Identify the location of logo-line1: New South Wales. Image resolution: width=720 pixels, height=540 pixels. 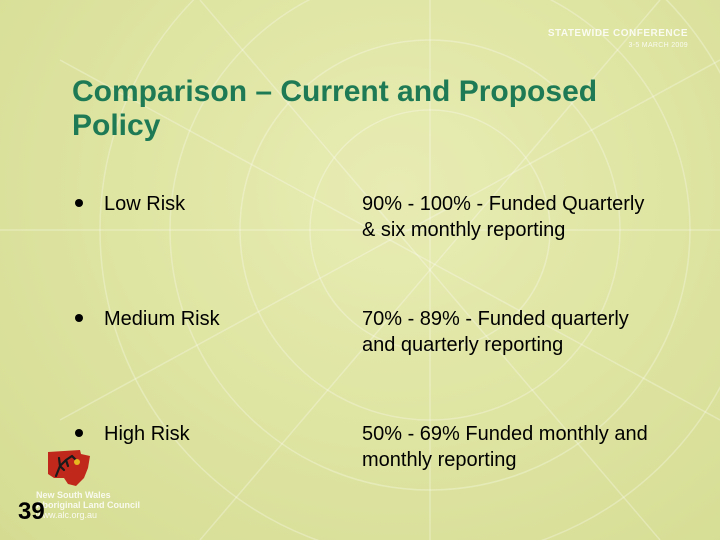
(73, 495).